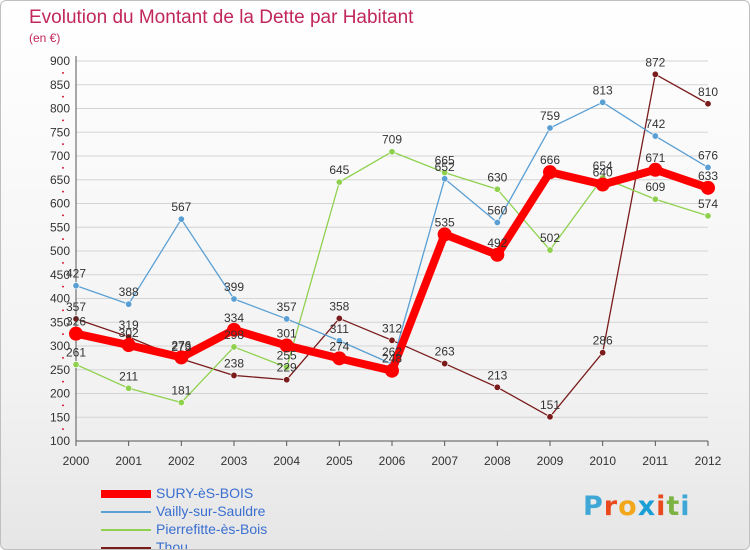  What do you see at coordinates (392, 328) in the screenshot?
I see `data-label: 312` at bounding box center [392, 328].